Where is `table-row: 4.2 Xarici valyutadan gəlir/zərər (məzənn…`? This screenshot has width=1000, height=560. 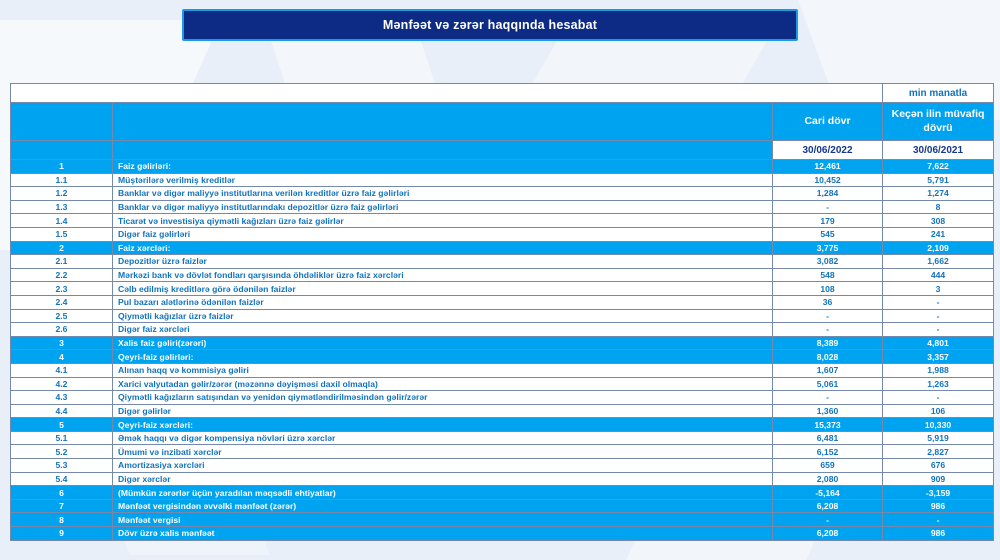 table-row: 4.2 Xarici valyutadan gəlir/zərər (məzənn… is located at coordinates (502, 384).